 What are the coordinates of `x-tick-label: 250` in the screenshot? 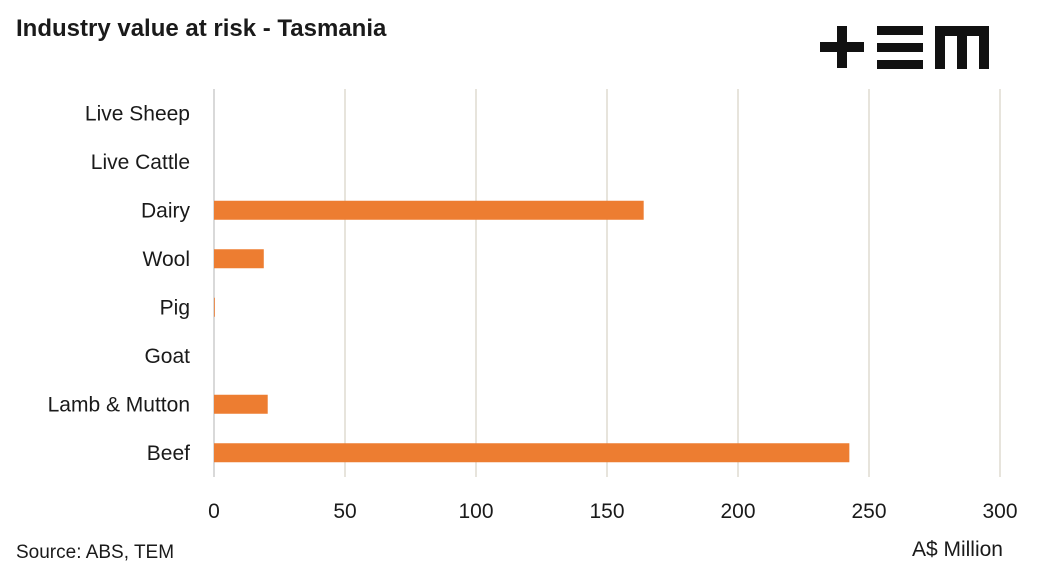 It's located at (868, 511).